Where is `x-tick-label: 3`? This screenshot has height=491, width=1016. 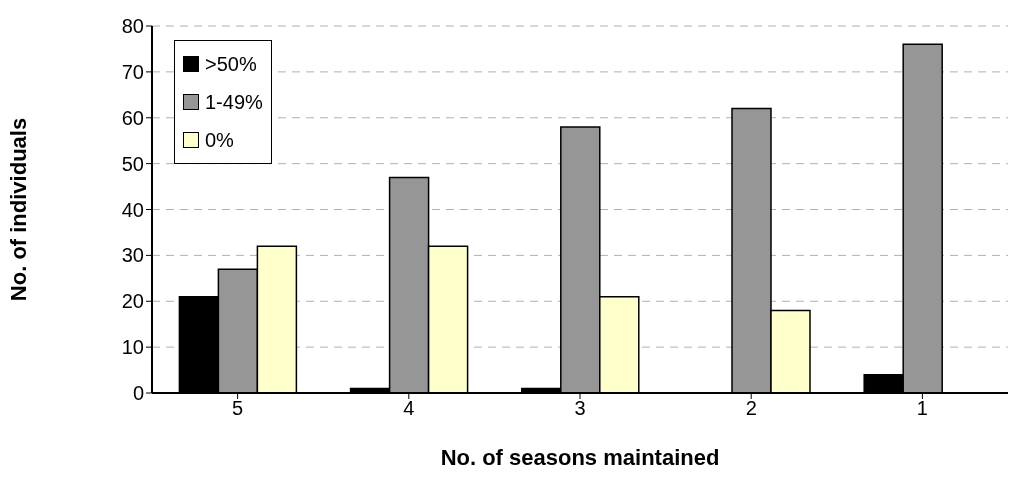
x-tick-label: 3 is located at coordinates (580, 408).